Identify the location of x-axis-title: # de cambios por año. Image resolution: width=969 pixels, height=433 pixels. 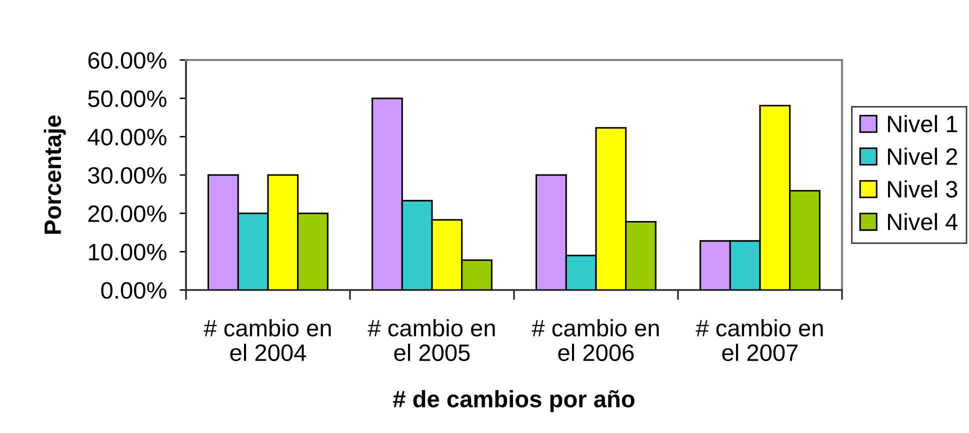
(513, 401).